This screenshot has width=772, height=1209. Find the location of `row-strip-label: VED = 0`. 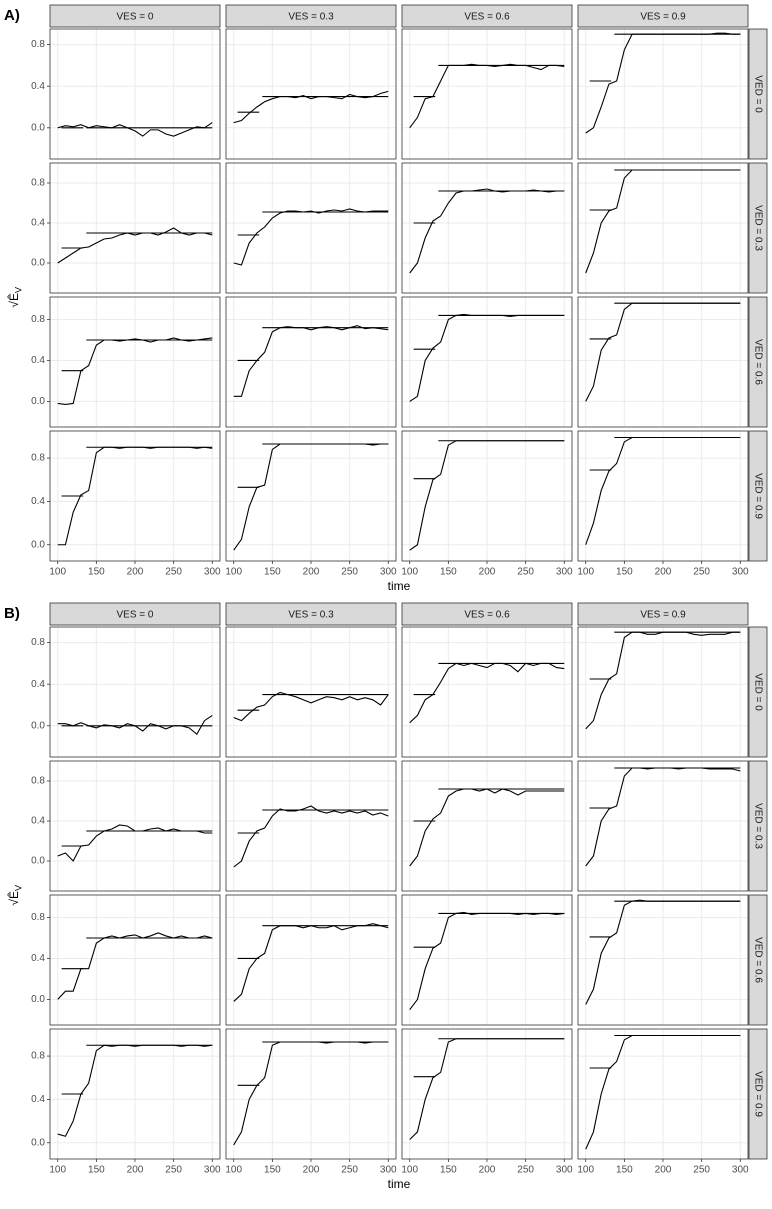

row-strip-label: VED = 0 is located at coordinates (757, 692).